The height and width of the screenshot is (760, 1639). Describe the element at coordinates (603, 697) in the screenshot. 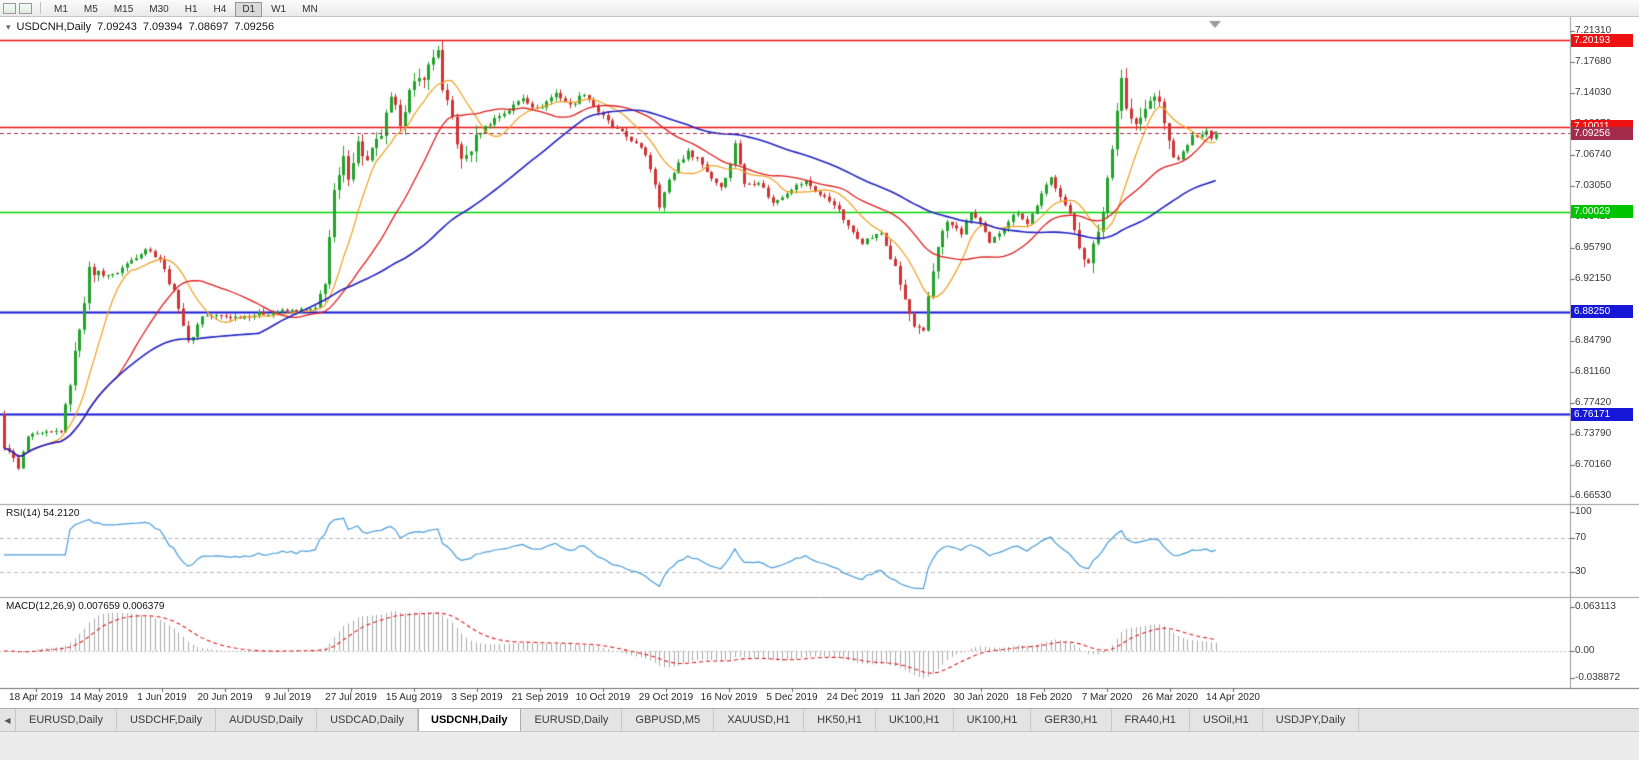

I see `date-axis-label: 10 Oct 2019` at that location.